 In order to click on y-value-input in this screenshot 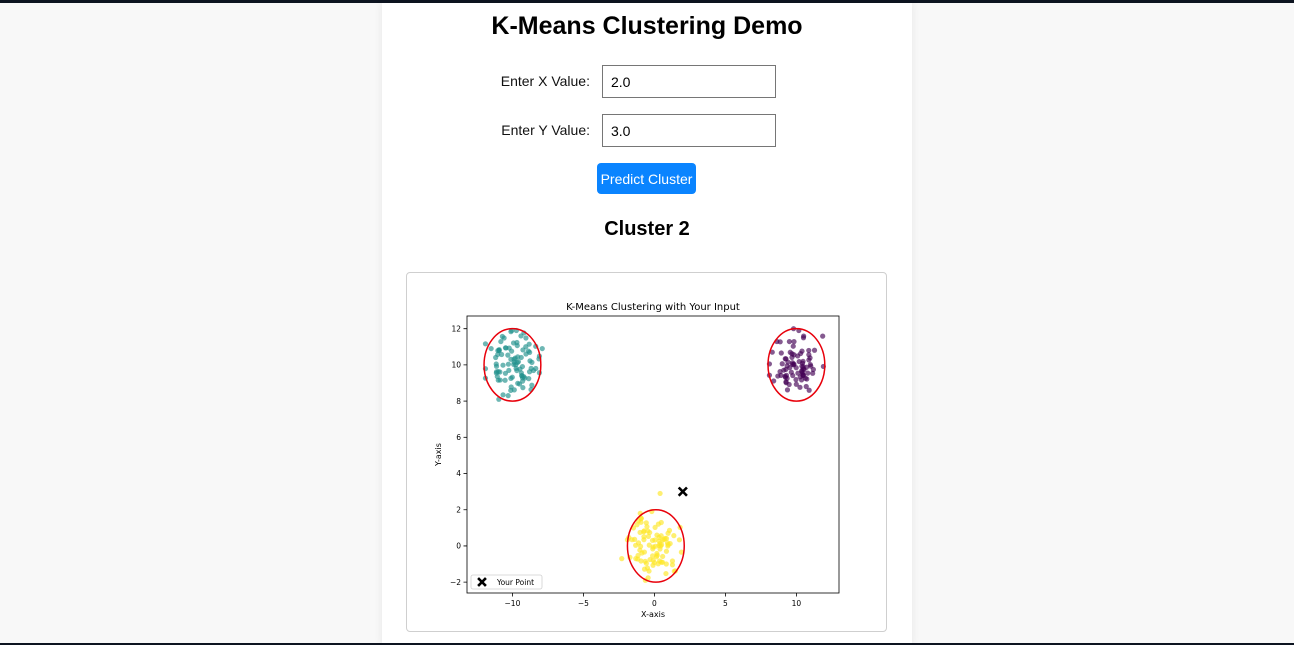, I will do `click(689, 130)`.